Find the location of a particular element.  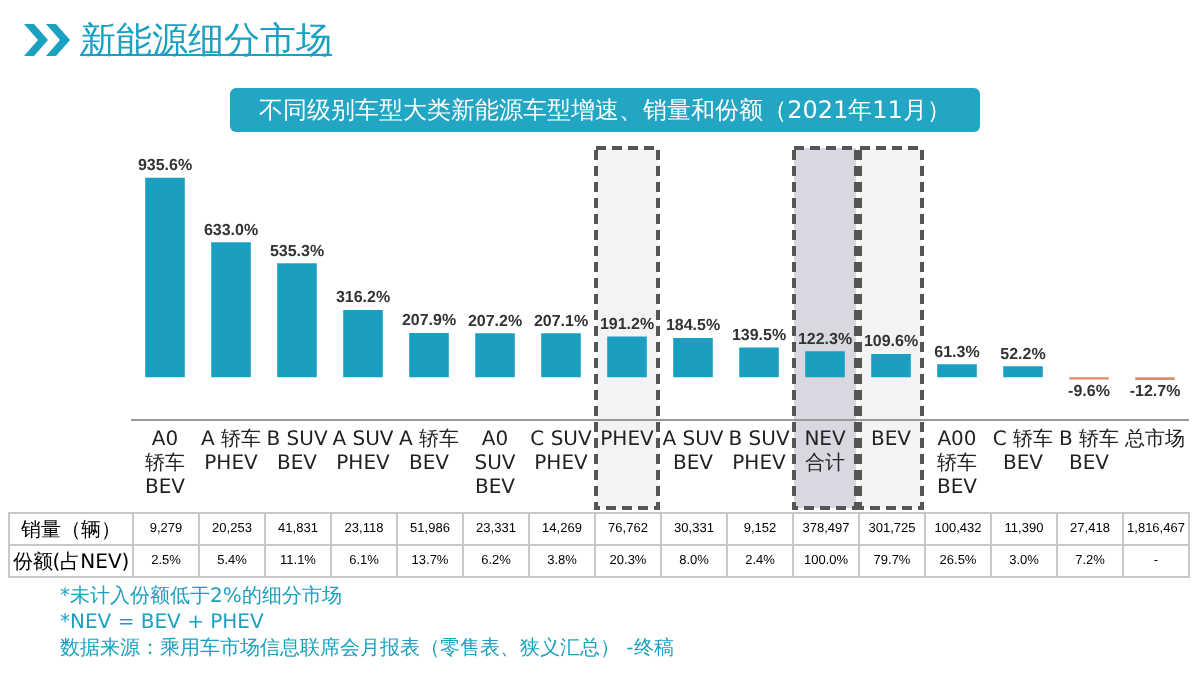

data-label: 633.0% is located at coordinates (231, 229).